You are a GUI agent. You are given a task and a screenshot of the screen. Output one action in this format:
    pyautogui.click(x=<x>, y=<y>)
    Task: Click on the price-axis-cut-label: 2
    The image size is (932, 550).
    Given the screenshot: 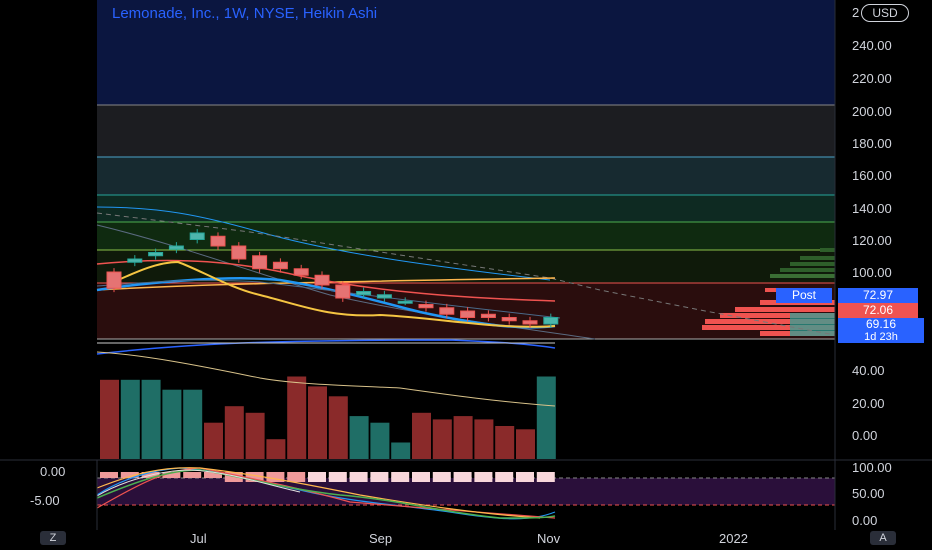 What is the action you would take?
    pyautogui.click(x=855, y=12)
    